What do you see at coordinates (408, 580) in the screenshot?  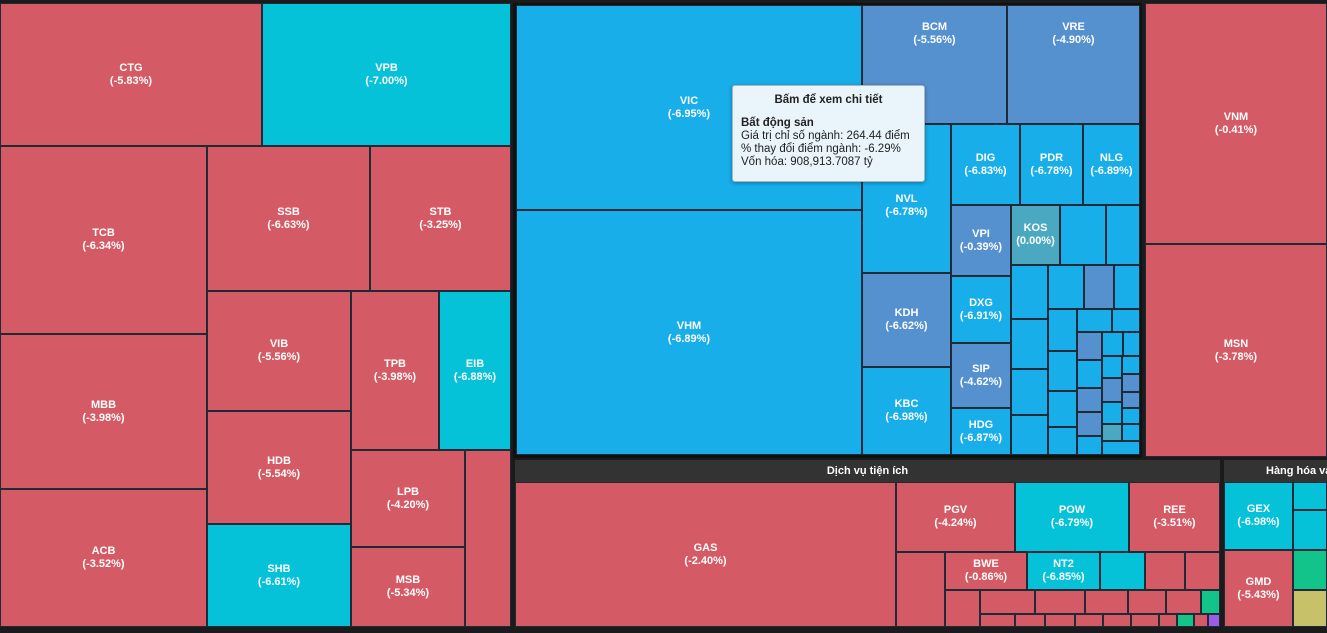 I see `ticker-label: MSB` at bounding box center [408, 580].